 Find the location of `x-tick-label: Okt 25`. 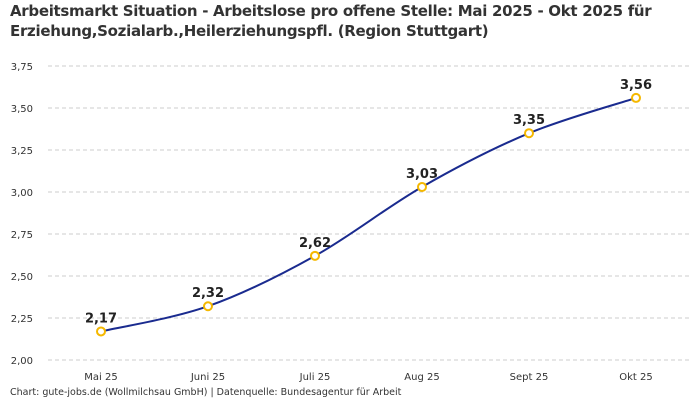

x-tick-label: Okt 25 is located at coordinates (636, 377).